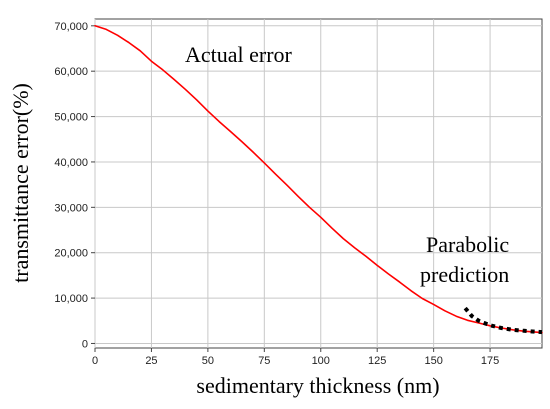  What do you see at coordinates (264, 361) in the screenshot?
I see `x-tick-label: 75` at bounding box center [264, 361].